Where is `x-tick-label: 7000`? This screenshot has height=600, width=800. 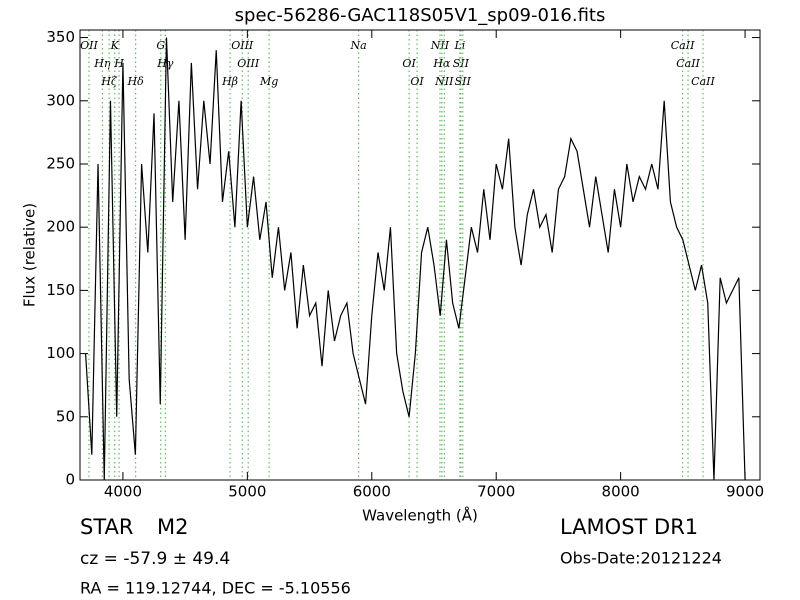 x-tick-label: 7000 is located at coordinates (496, 492).